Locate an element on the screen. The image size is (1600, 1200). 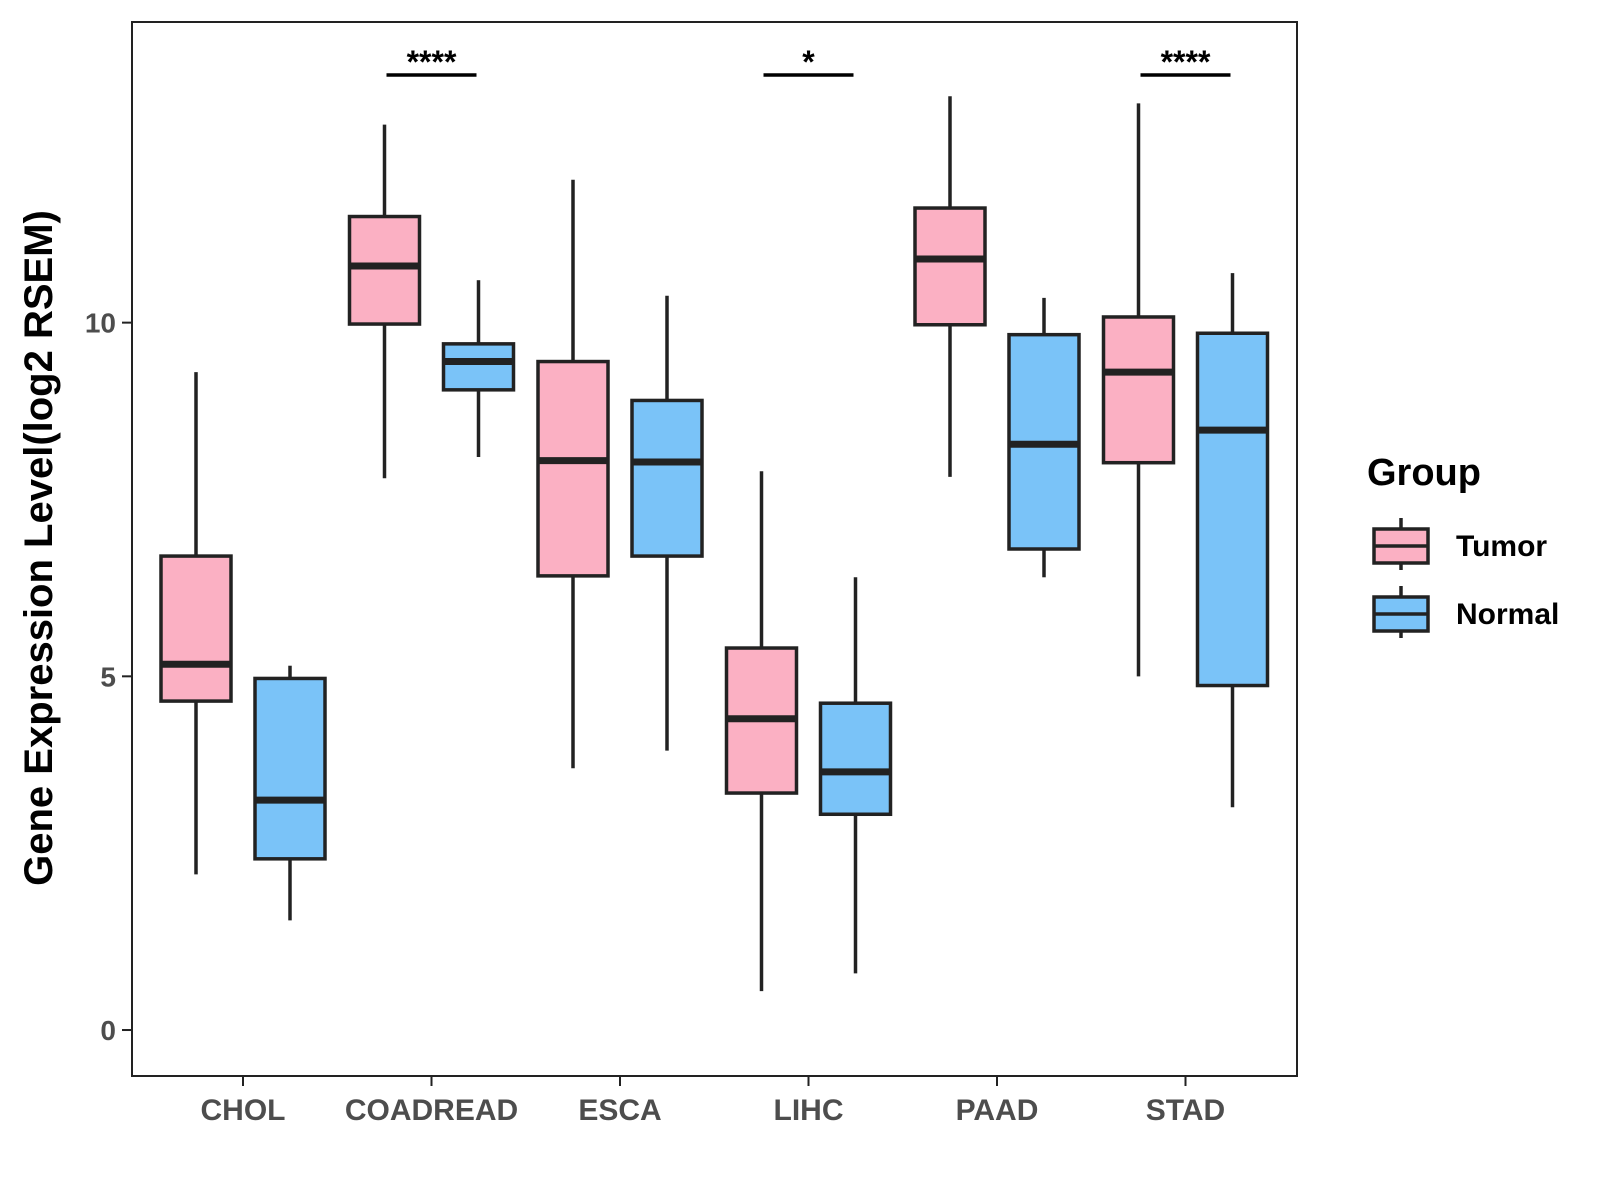
box-tumor-paad is located at coordinates (950, 286).